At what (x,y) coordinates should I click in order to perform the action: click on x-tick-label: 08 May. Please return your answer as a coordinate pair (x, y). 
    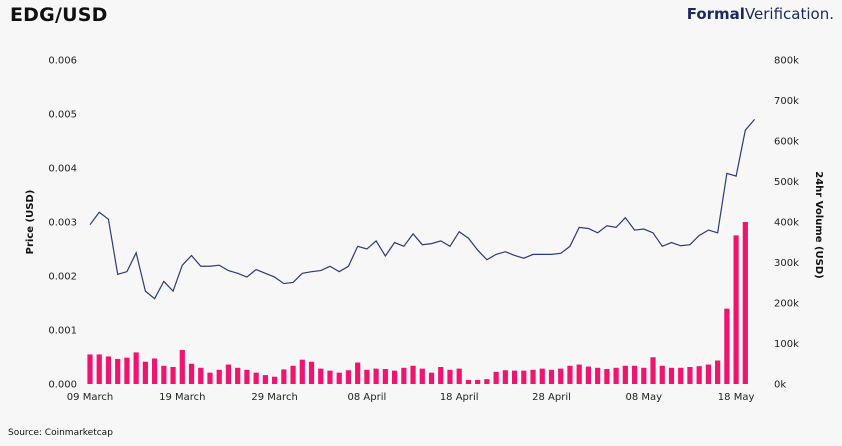
    Looking at the image, I should click on (644, 397).